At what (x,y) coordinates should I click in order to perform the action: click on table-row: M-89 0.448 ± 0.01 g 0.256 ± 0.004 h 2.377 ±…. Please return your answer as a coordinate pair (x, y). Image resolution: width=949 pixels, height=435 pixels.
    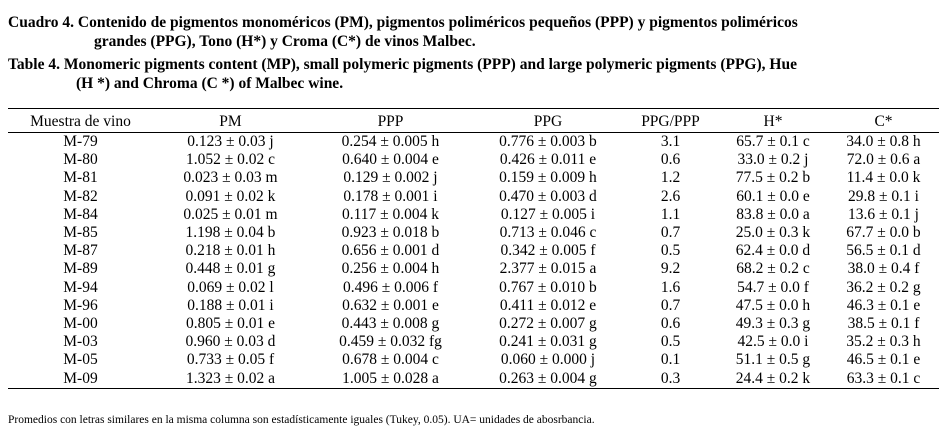
    Looking at the image, I should click on (473, 269).